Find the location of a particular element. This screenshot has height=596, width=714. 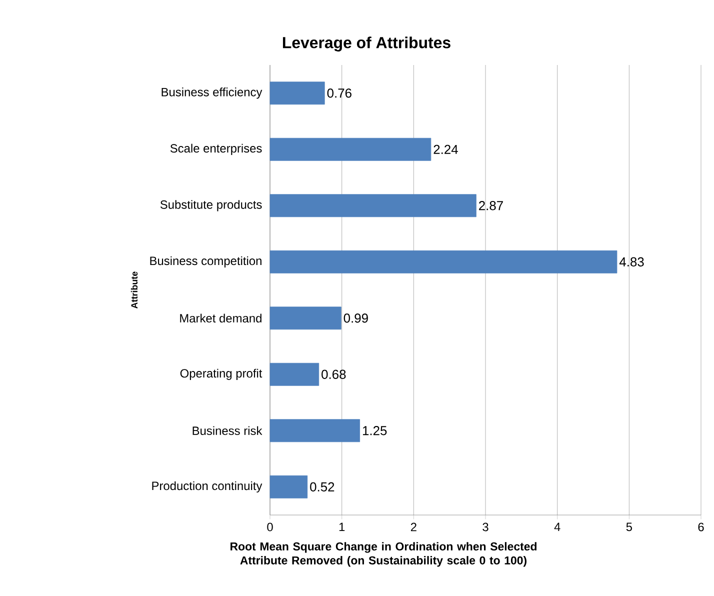

x-tick-label: 2 is located at coordinates (413, 527).